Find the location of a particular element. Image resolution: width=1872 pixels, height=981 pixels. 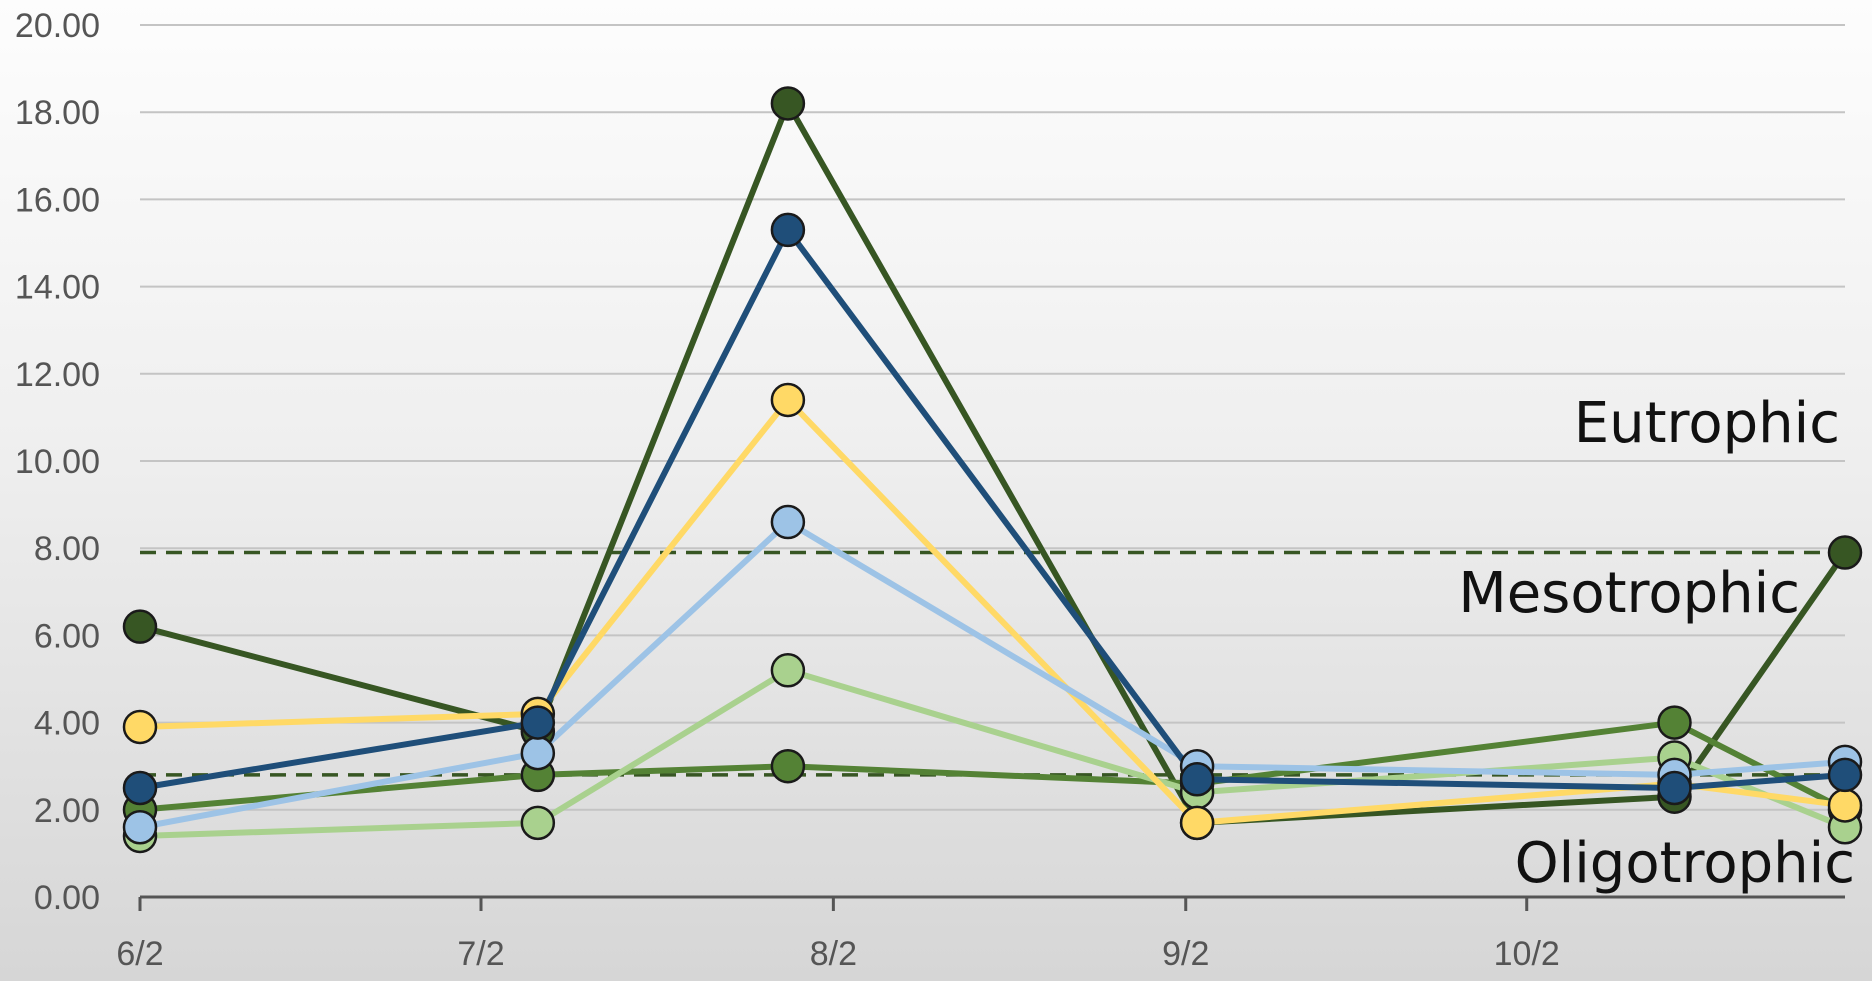

x-tick-label: 8/2 is located at coordinates (833, 954).